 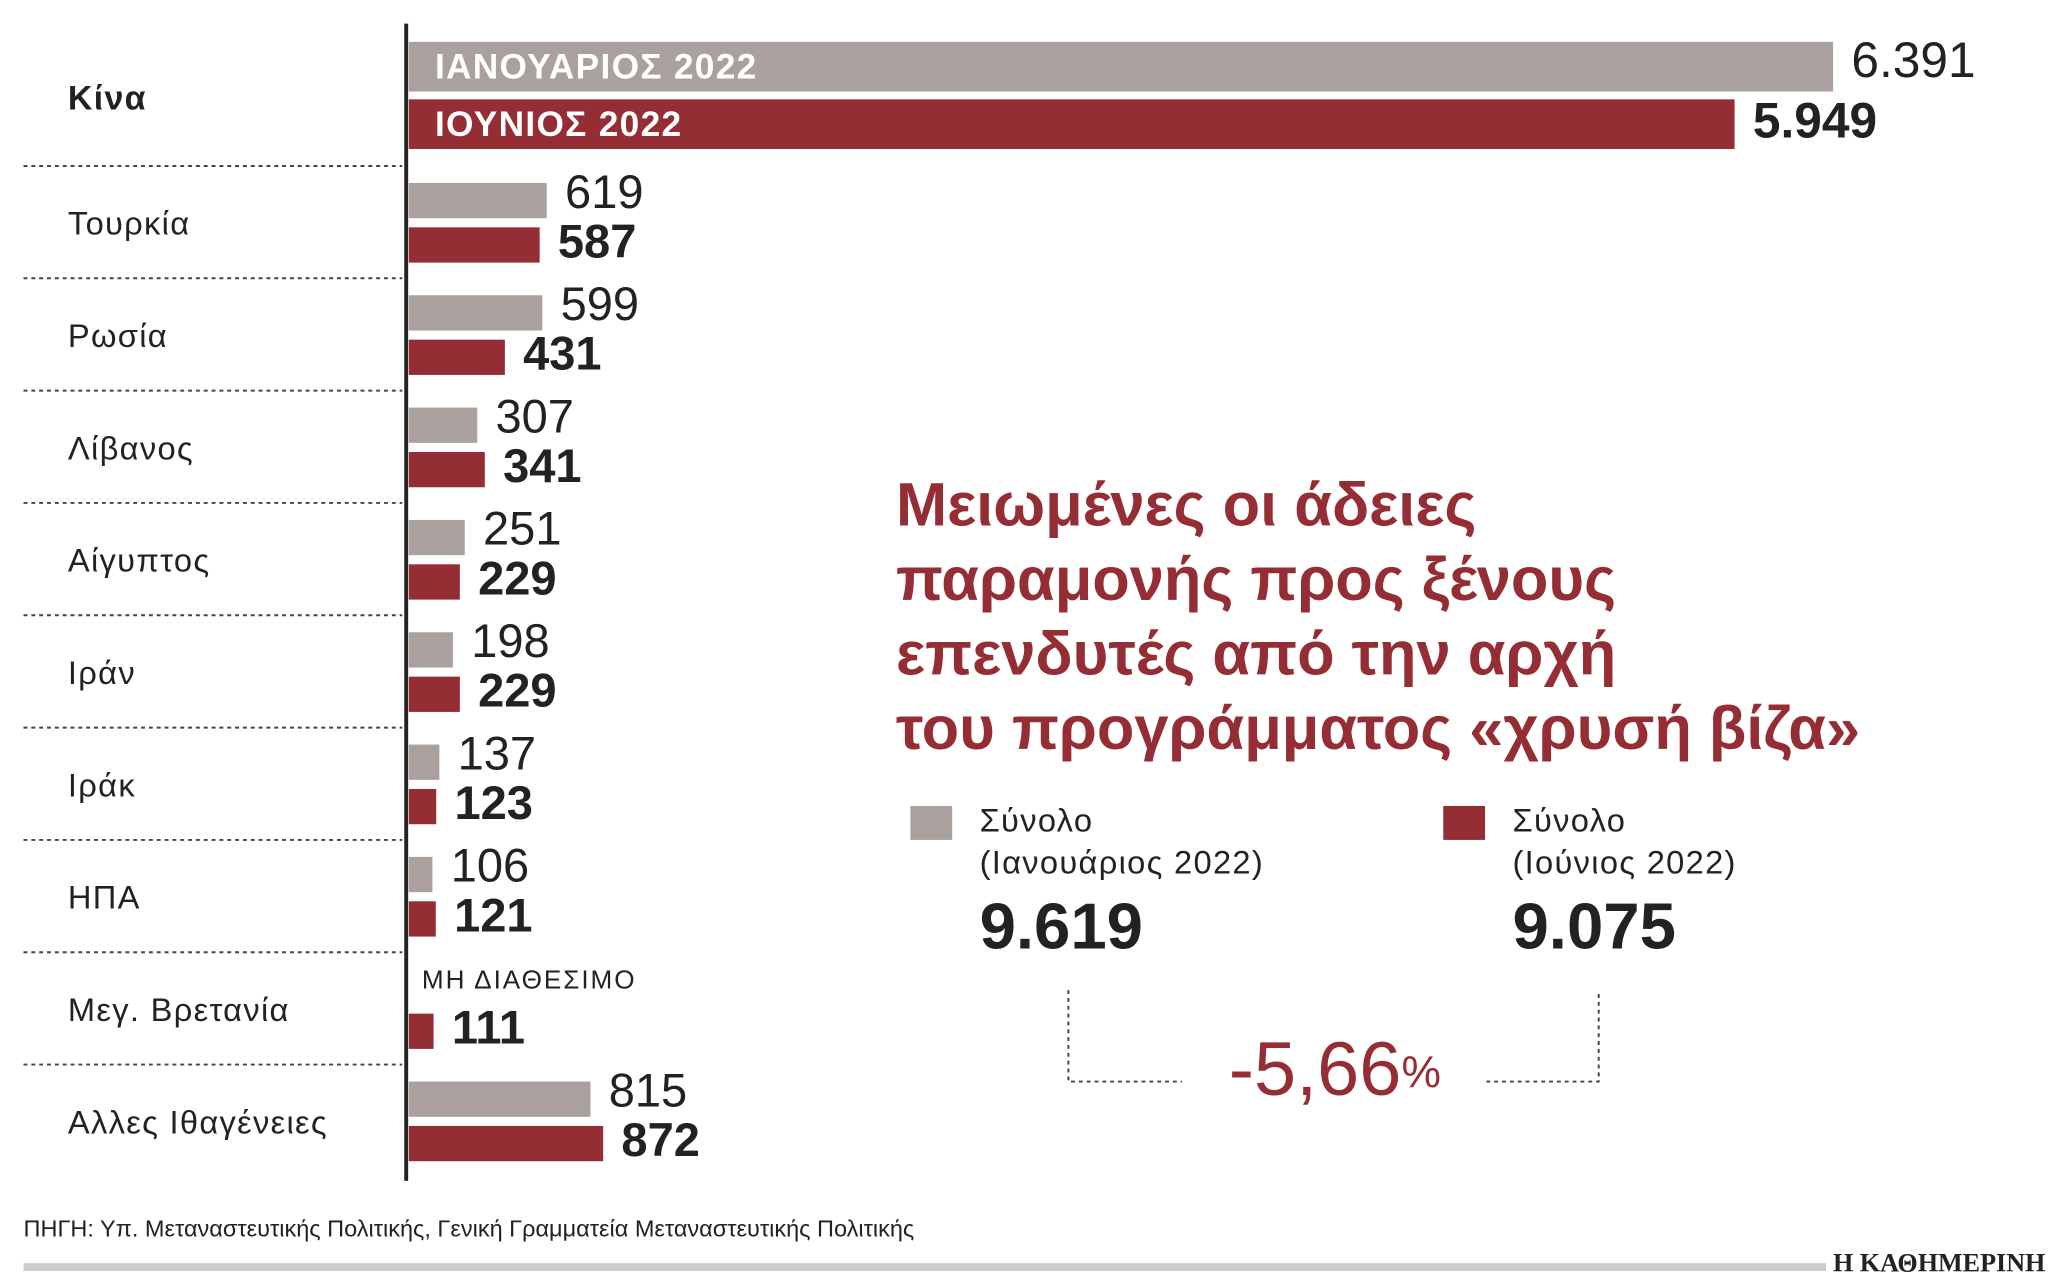 What do you see at coordinates (179, 1009) in the screenshot?
I see `category-label: Μεγ. Βρετανία` at bounding box center [179, 1009].